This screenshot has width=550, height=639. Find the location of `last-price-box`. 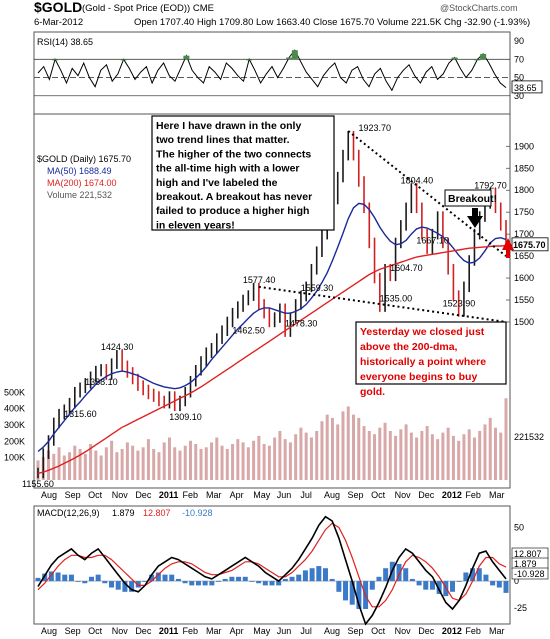

last-price-box is located at coordinates (530, 244).